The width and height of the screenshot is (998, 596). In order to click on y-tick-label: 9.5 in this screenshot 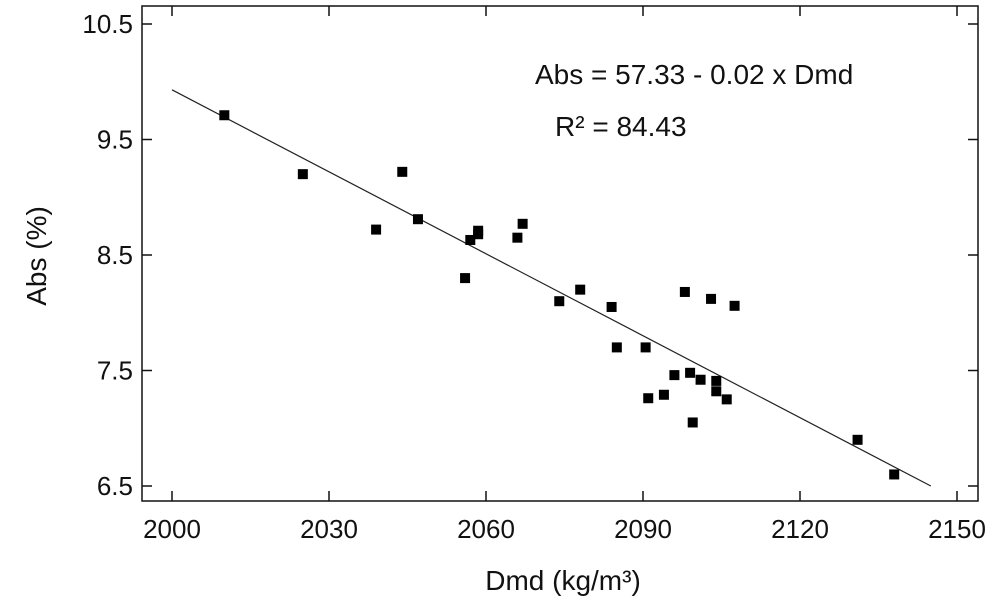, I will do `click(115, 140)`.